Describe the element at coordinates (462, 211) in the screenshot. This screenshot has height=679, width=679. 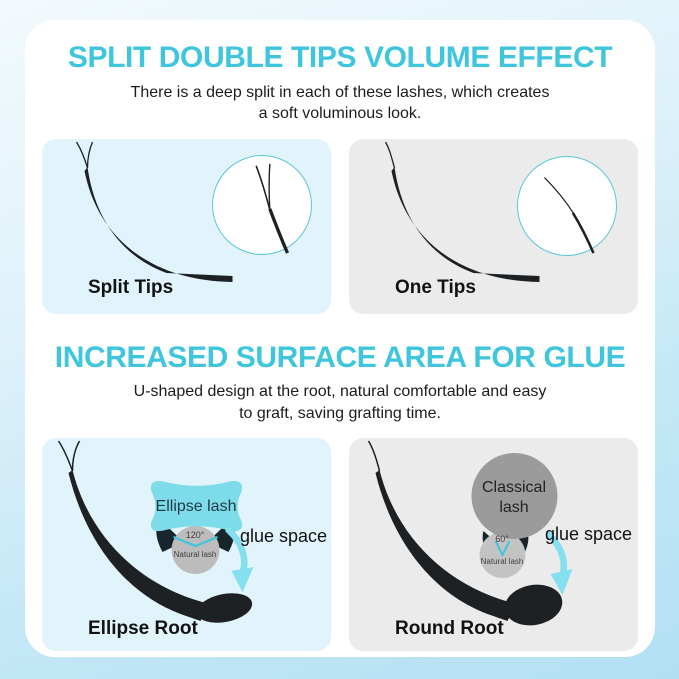
I see `single-lash-drawing` at that location.